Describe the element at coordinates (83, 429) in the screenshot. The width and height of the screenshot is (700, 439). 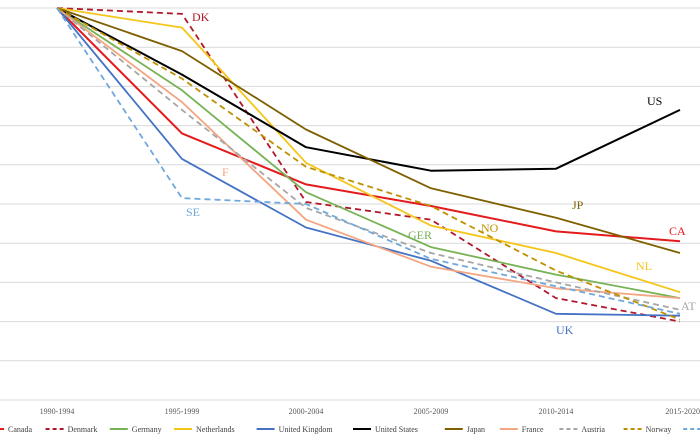
I see `legend-entry: Denmark` at that location.